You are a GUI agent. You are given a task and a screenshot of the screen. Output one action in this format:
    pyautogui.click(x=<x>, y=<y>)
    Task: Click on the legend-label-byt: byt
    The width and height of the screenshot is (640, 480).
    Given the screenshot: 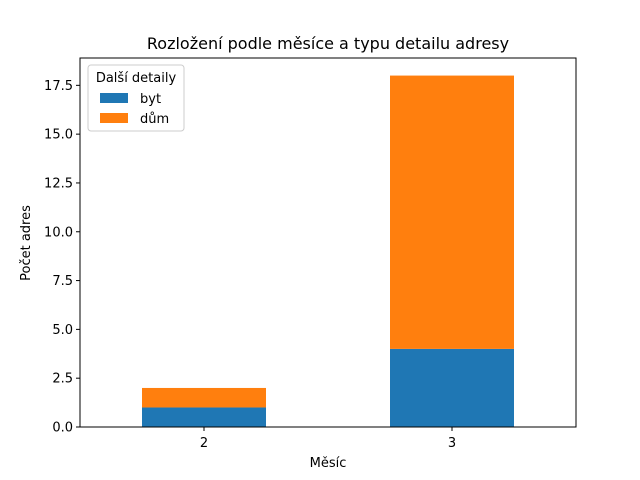 What is the action you would take?
    pyautogui.click(x=150, y=99)
    